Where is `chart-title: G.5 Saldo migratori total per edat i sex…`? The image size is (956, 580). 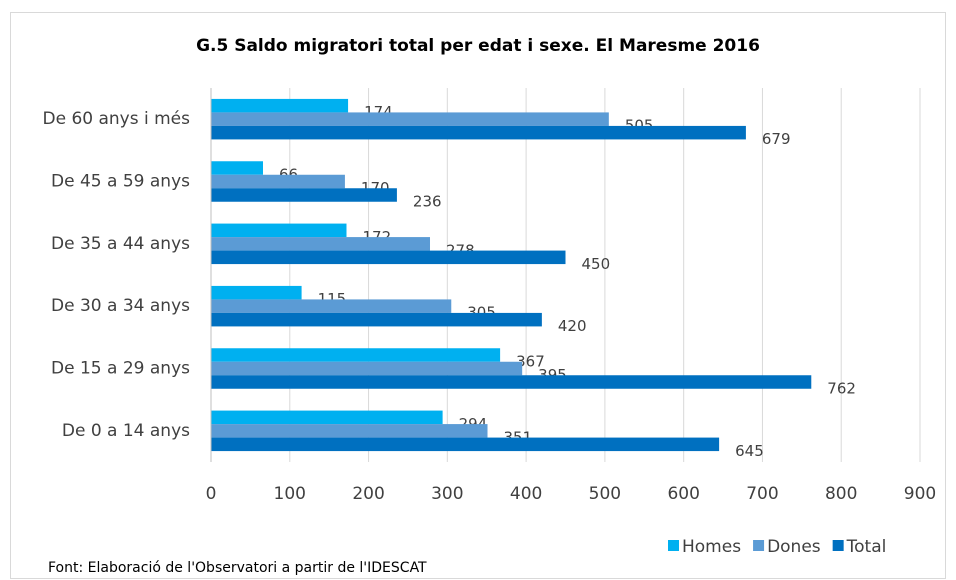
chart-title: G.5 Saldo migratori total per edat i sex… is located at coordinates (478, 46).